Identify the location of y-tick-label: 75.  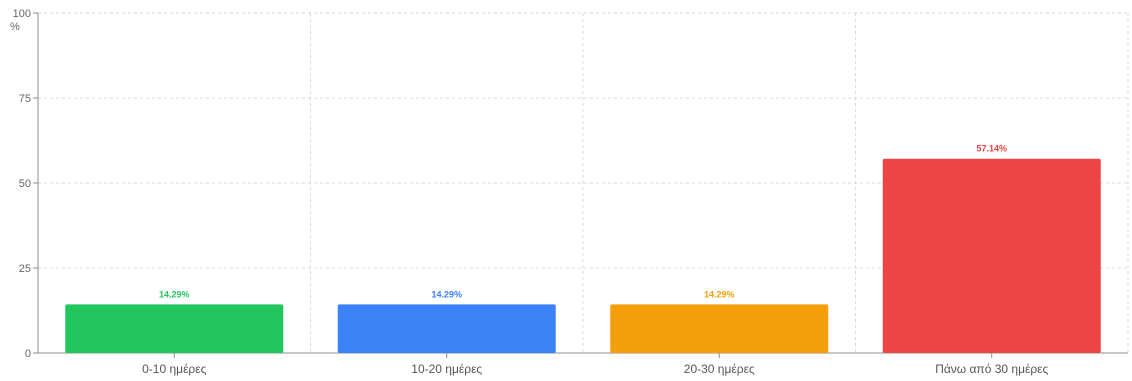
(25, 99).